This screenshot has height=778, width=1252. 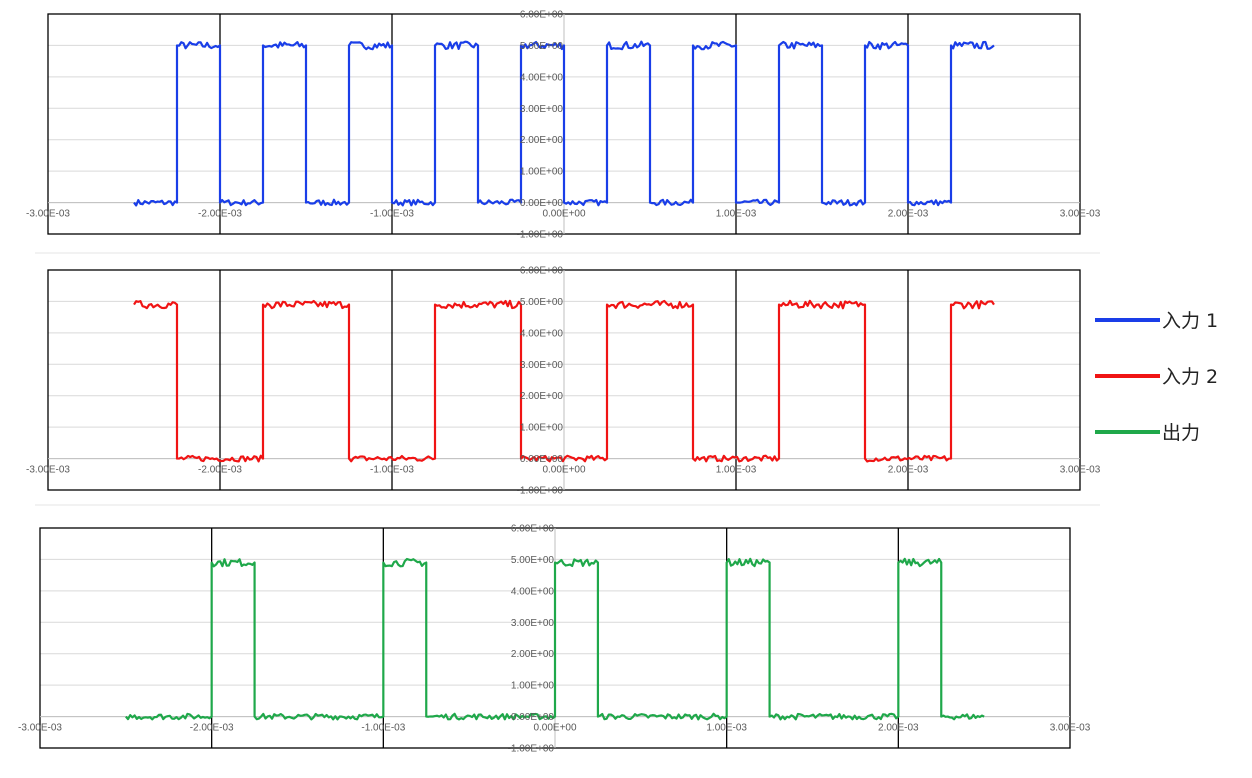 What do you see at coordinates (1190, 321) in the screenshot?
I see `legend-label: 入力 1` at bounding box center [1190, 321].